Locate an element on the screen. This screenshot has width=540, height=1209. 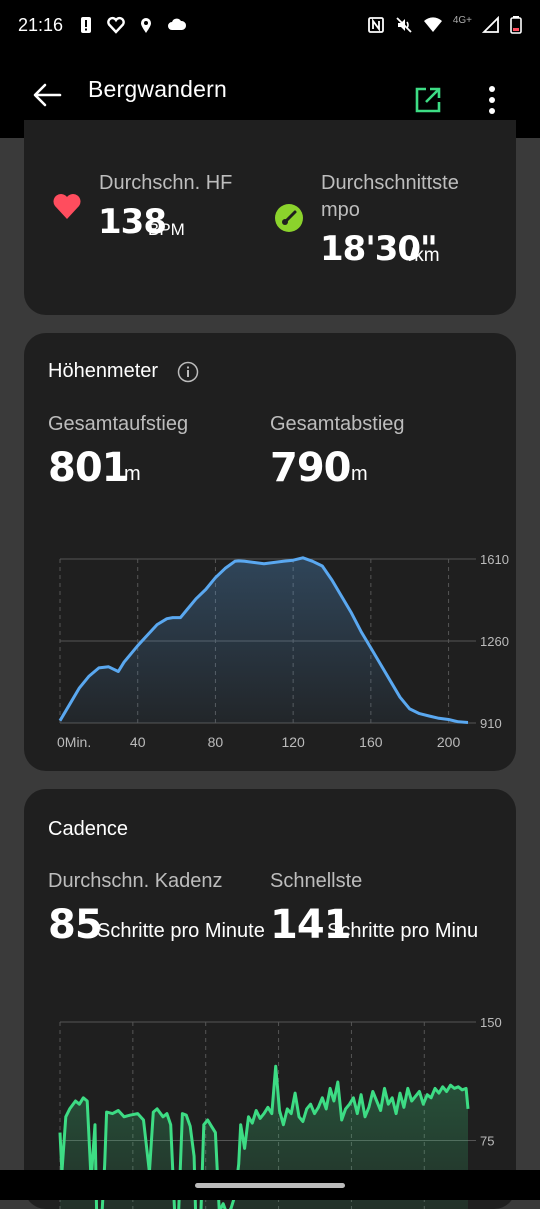
speedometer-icon is located at coordinates (289, 218).